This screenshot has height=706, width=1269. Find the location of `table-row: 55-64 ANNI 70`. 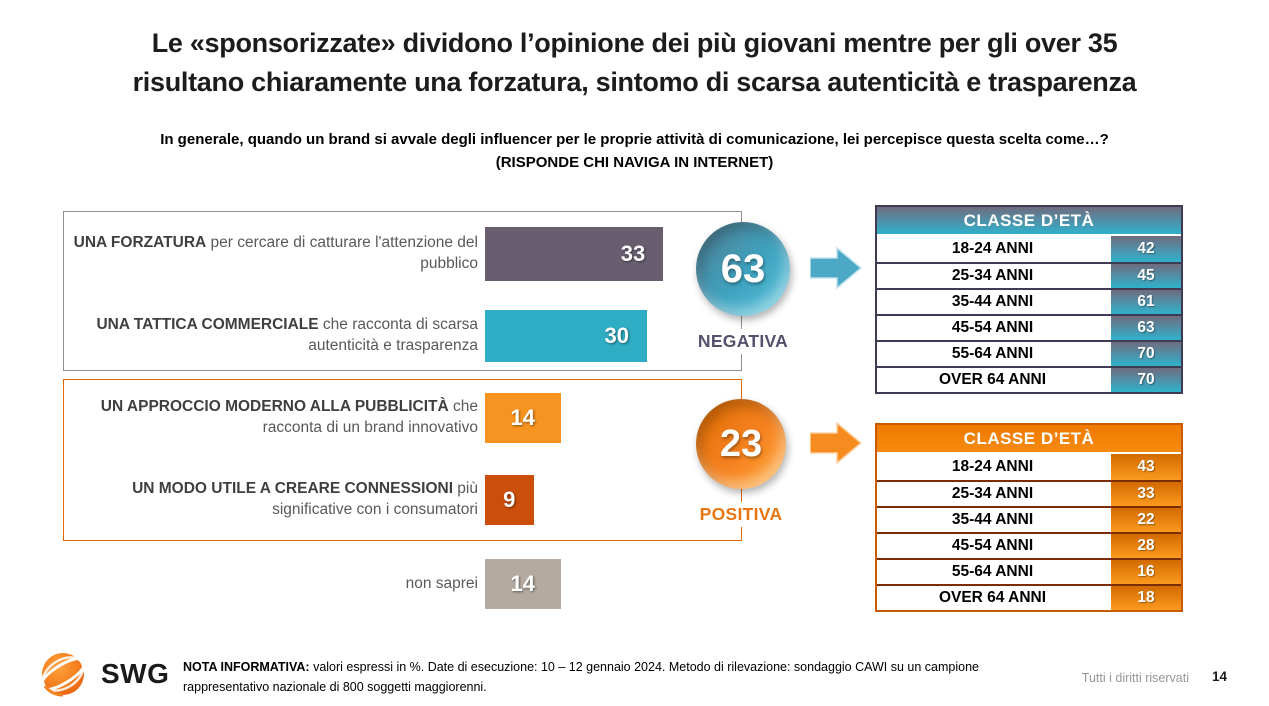

table-row: 55-64 ANNI 70 is located at coordinates (1029, 353).